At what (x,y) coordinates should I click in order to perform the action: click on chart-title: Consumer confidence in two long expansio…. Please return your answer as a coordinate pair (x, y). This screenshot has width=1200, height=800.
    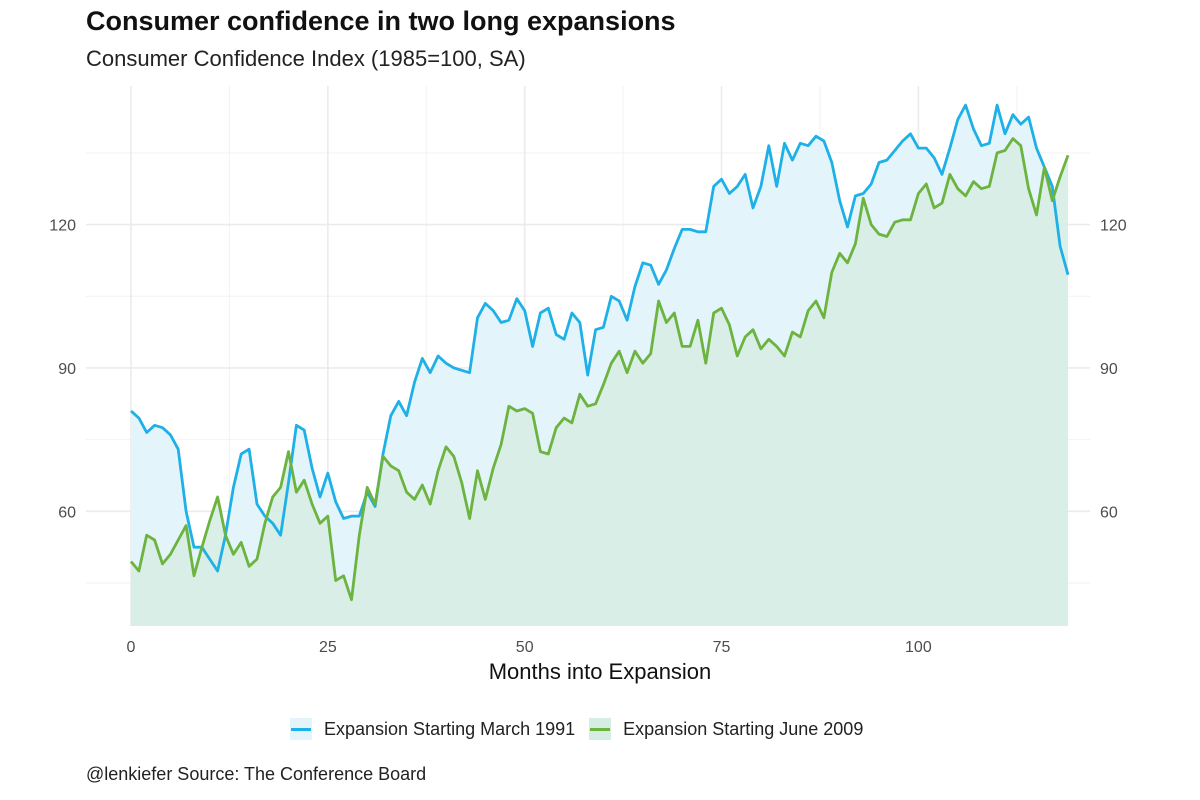
    Looking at the image, I should click on (381, 21).